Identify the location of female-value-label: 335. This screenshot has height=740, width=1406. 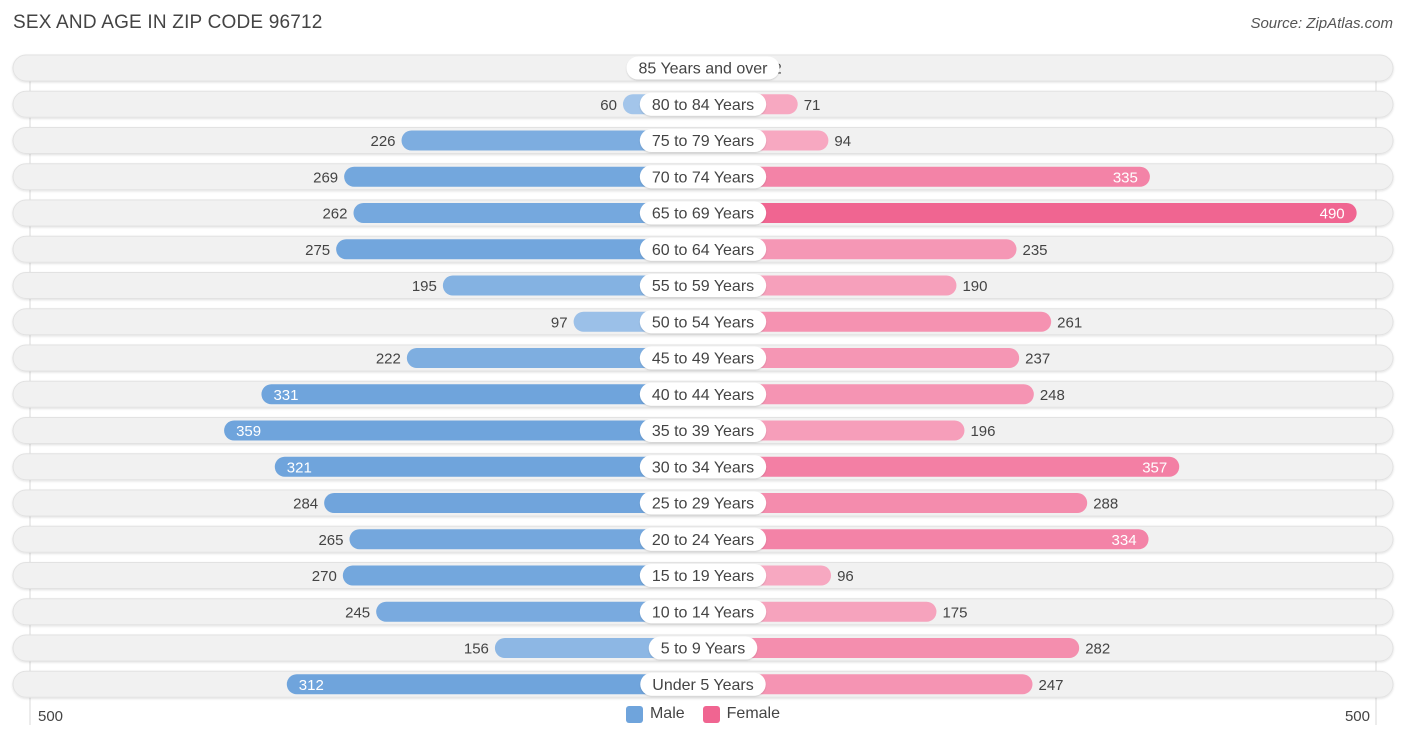
(1125, 177).